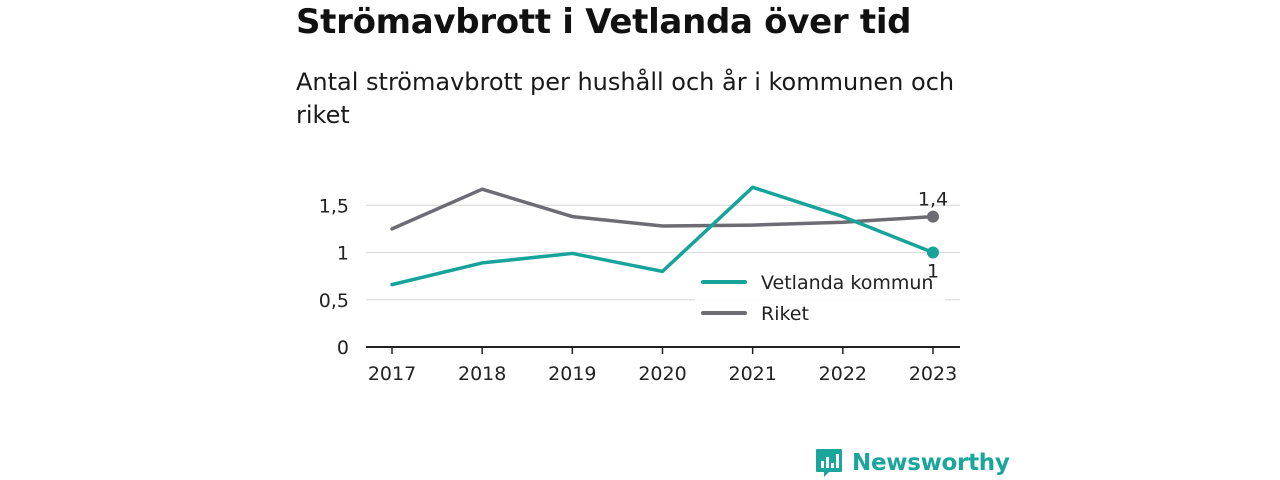 The image size is (1280, 480). I want to click on series-line-vetlanda, so click(662, 236).